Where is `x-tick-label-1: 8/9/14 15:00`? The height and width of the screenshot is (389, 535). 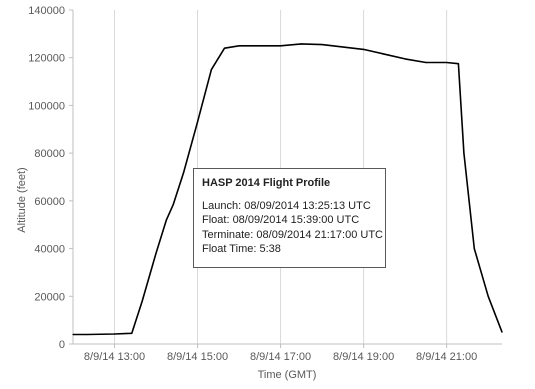 x-tick-label-1: 8/9/14 15:00 is located at coordinates (197, 357).